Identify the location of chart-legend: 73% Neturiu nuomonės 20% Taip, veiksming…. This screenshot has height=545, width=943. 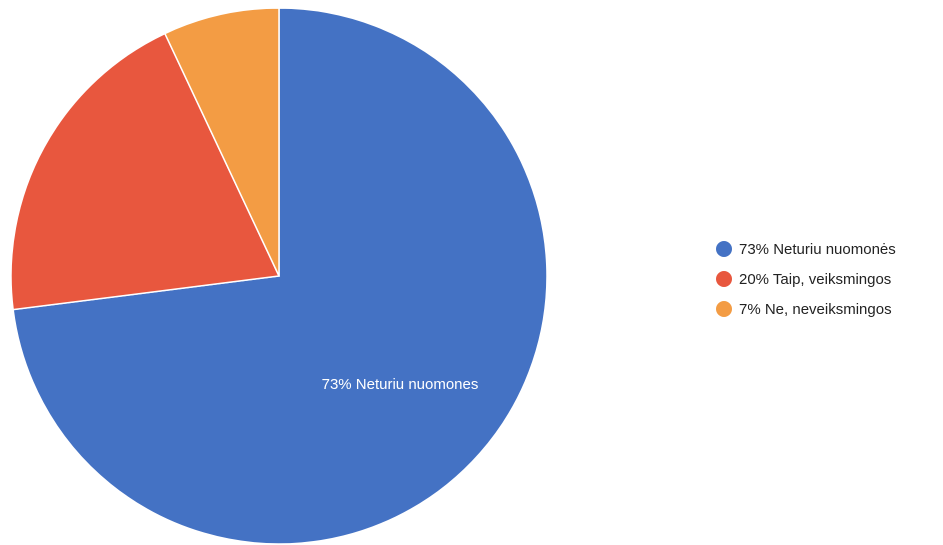
(806, 279).